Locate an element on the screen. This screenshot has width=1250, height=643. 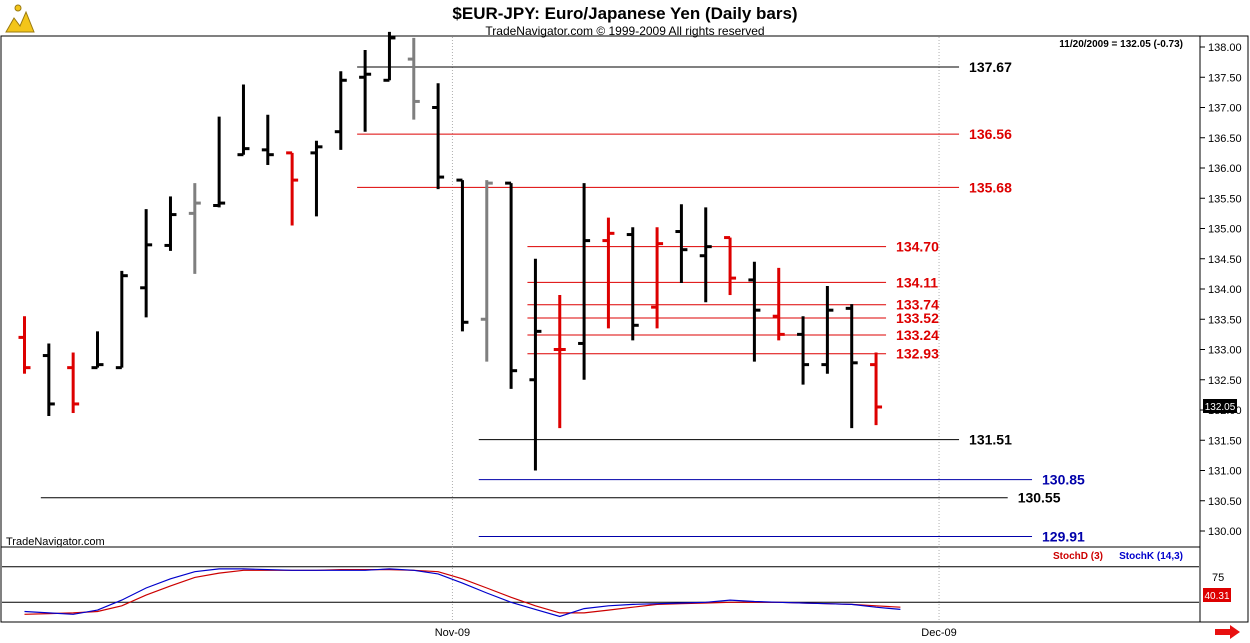
logo is located at coordinates (19, 19).